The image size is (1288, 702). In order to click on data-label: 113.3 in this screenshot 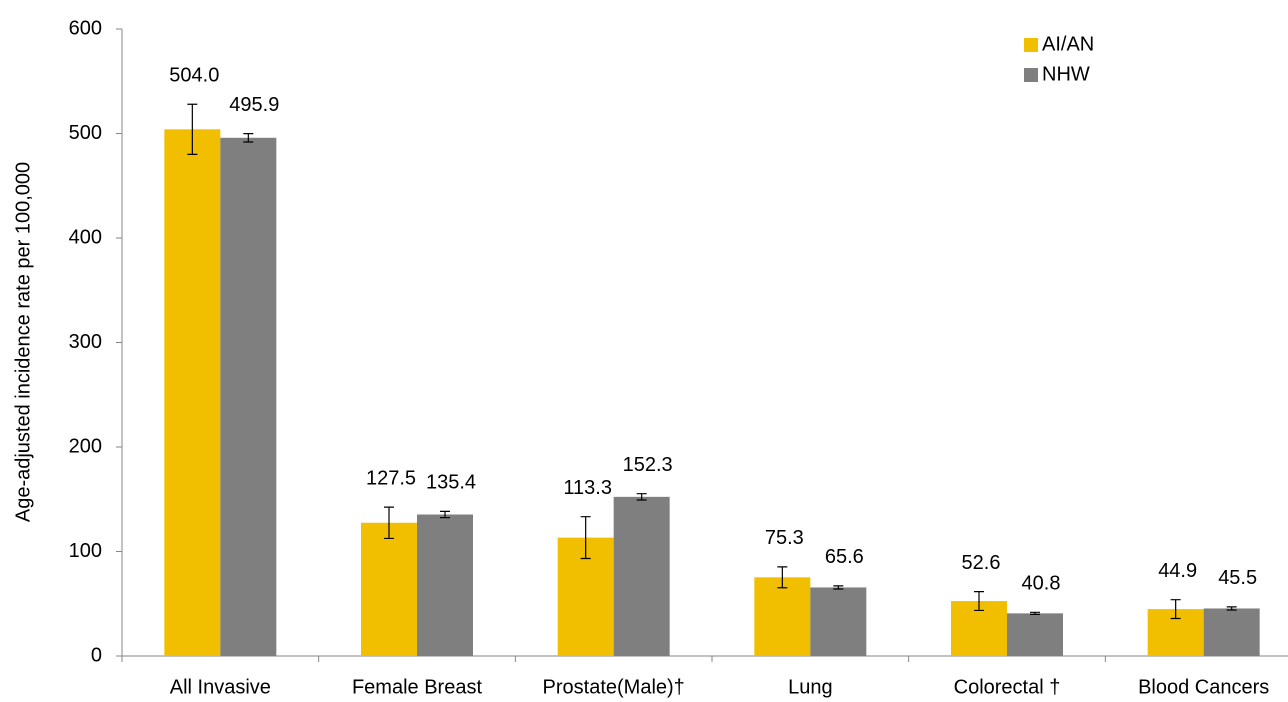, I will do `click(587, 488)`.